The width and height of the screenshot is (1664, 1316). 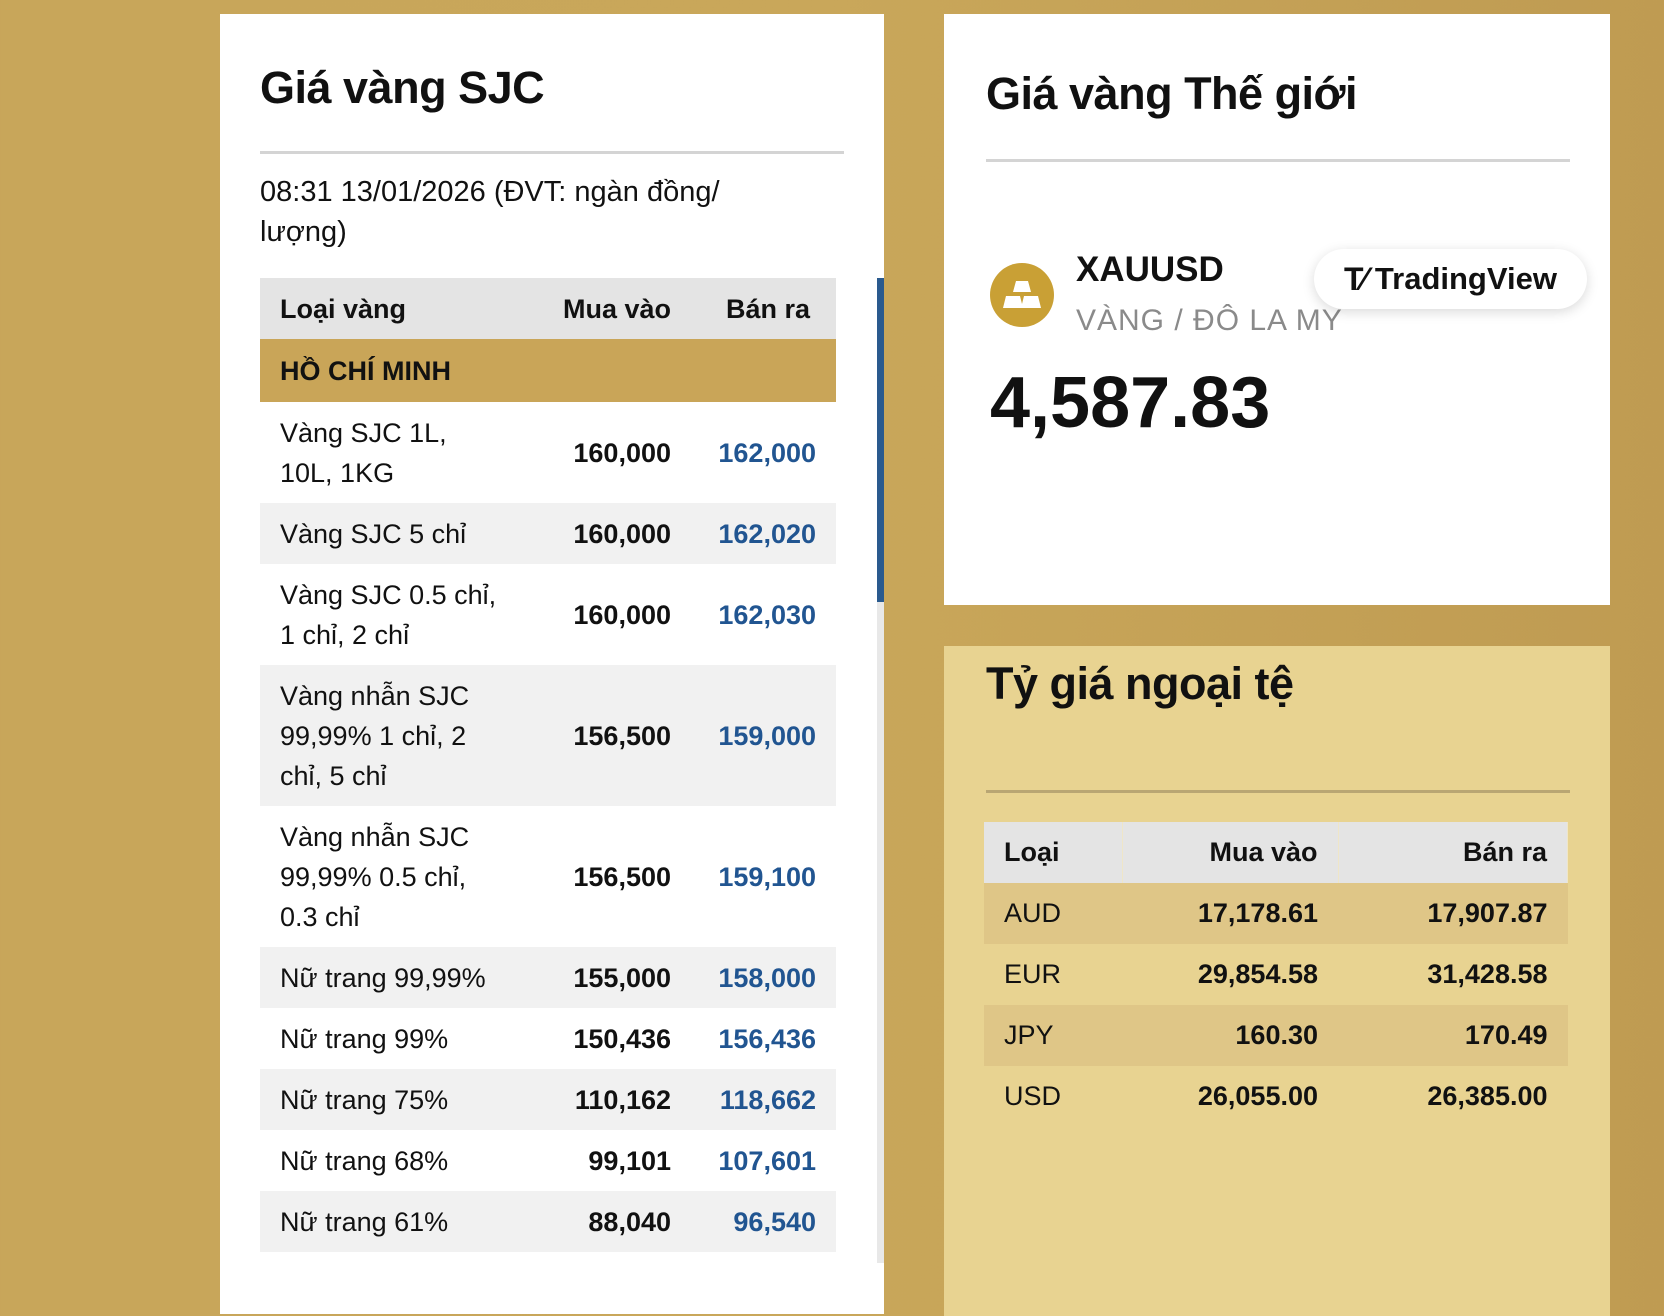 What do you see at coordinates (629, 1221) in the screenshot?
I see `buy-price: 88,040` at bounding box center [629, 1221].